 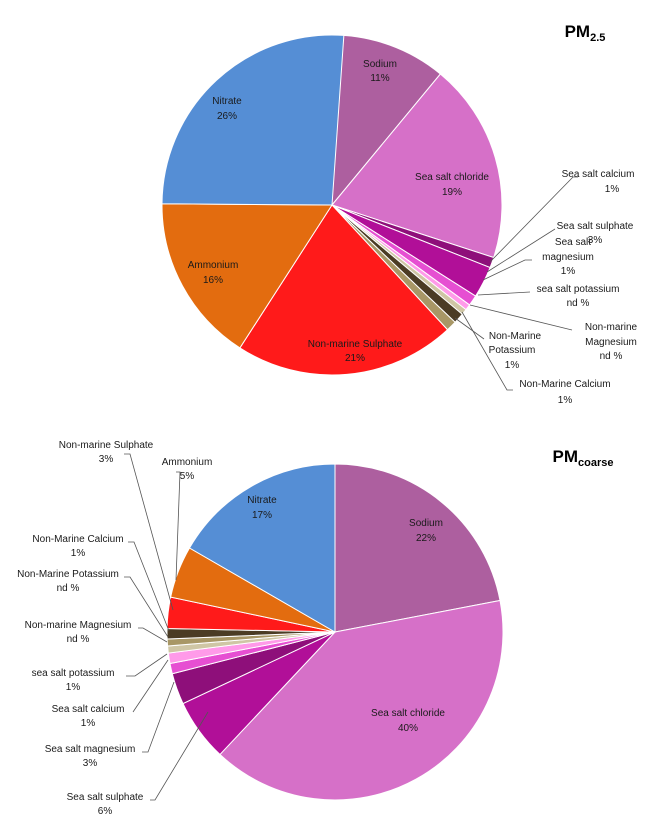 What do you see at coordinates (213, 280) in the screenshot?
I see `slice-value: 16%` at bounding box center [213, 280].